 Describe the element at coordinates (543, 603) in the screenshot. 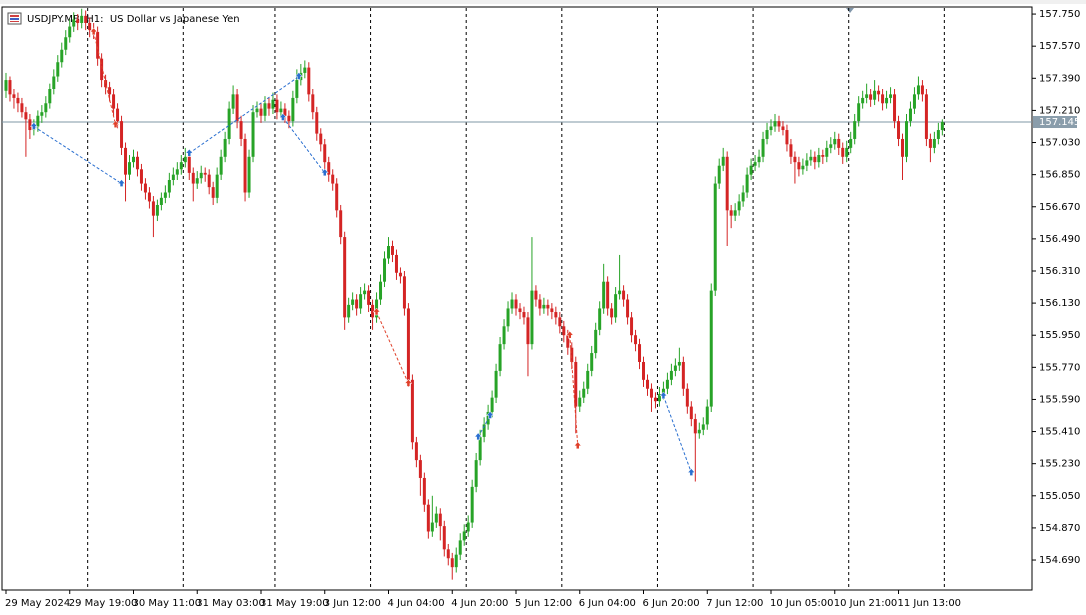

I see `x-tick-label: 5 Jun 12:00` at that location.